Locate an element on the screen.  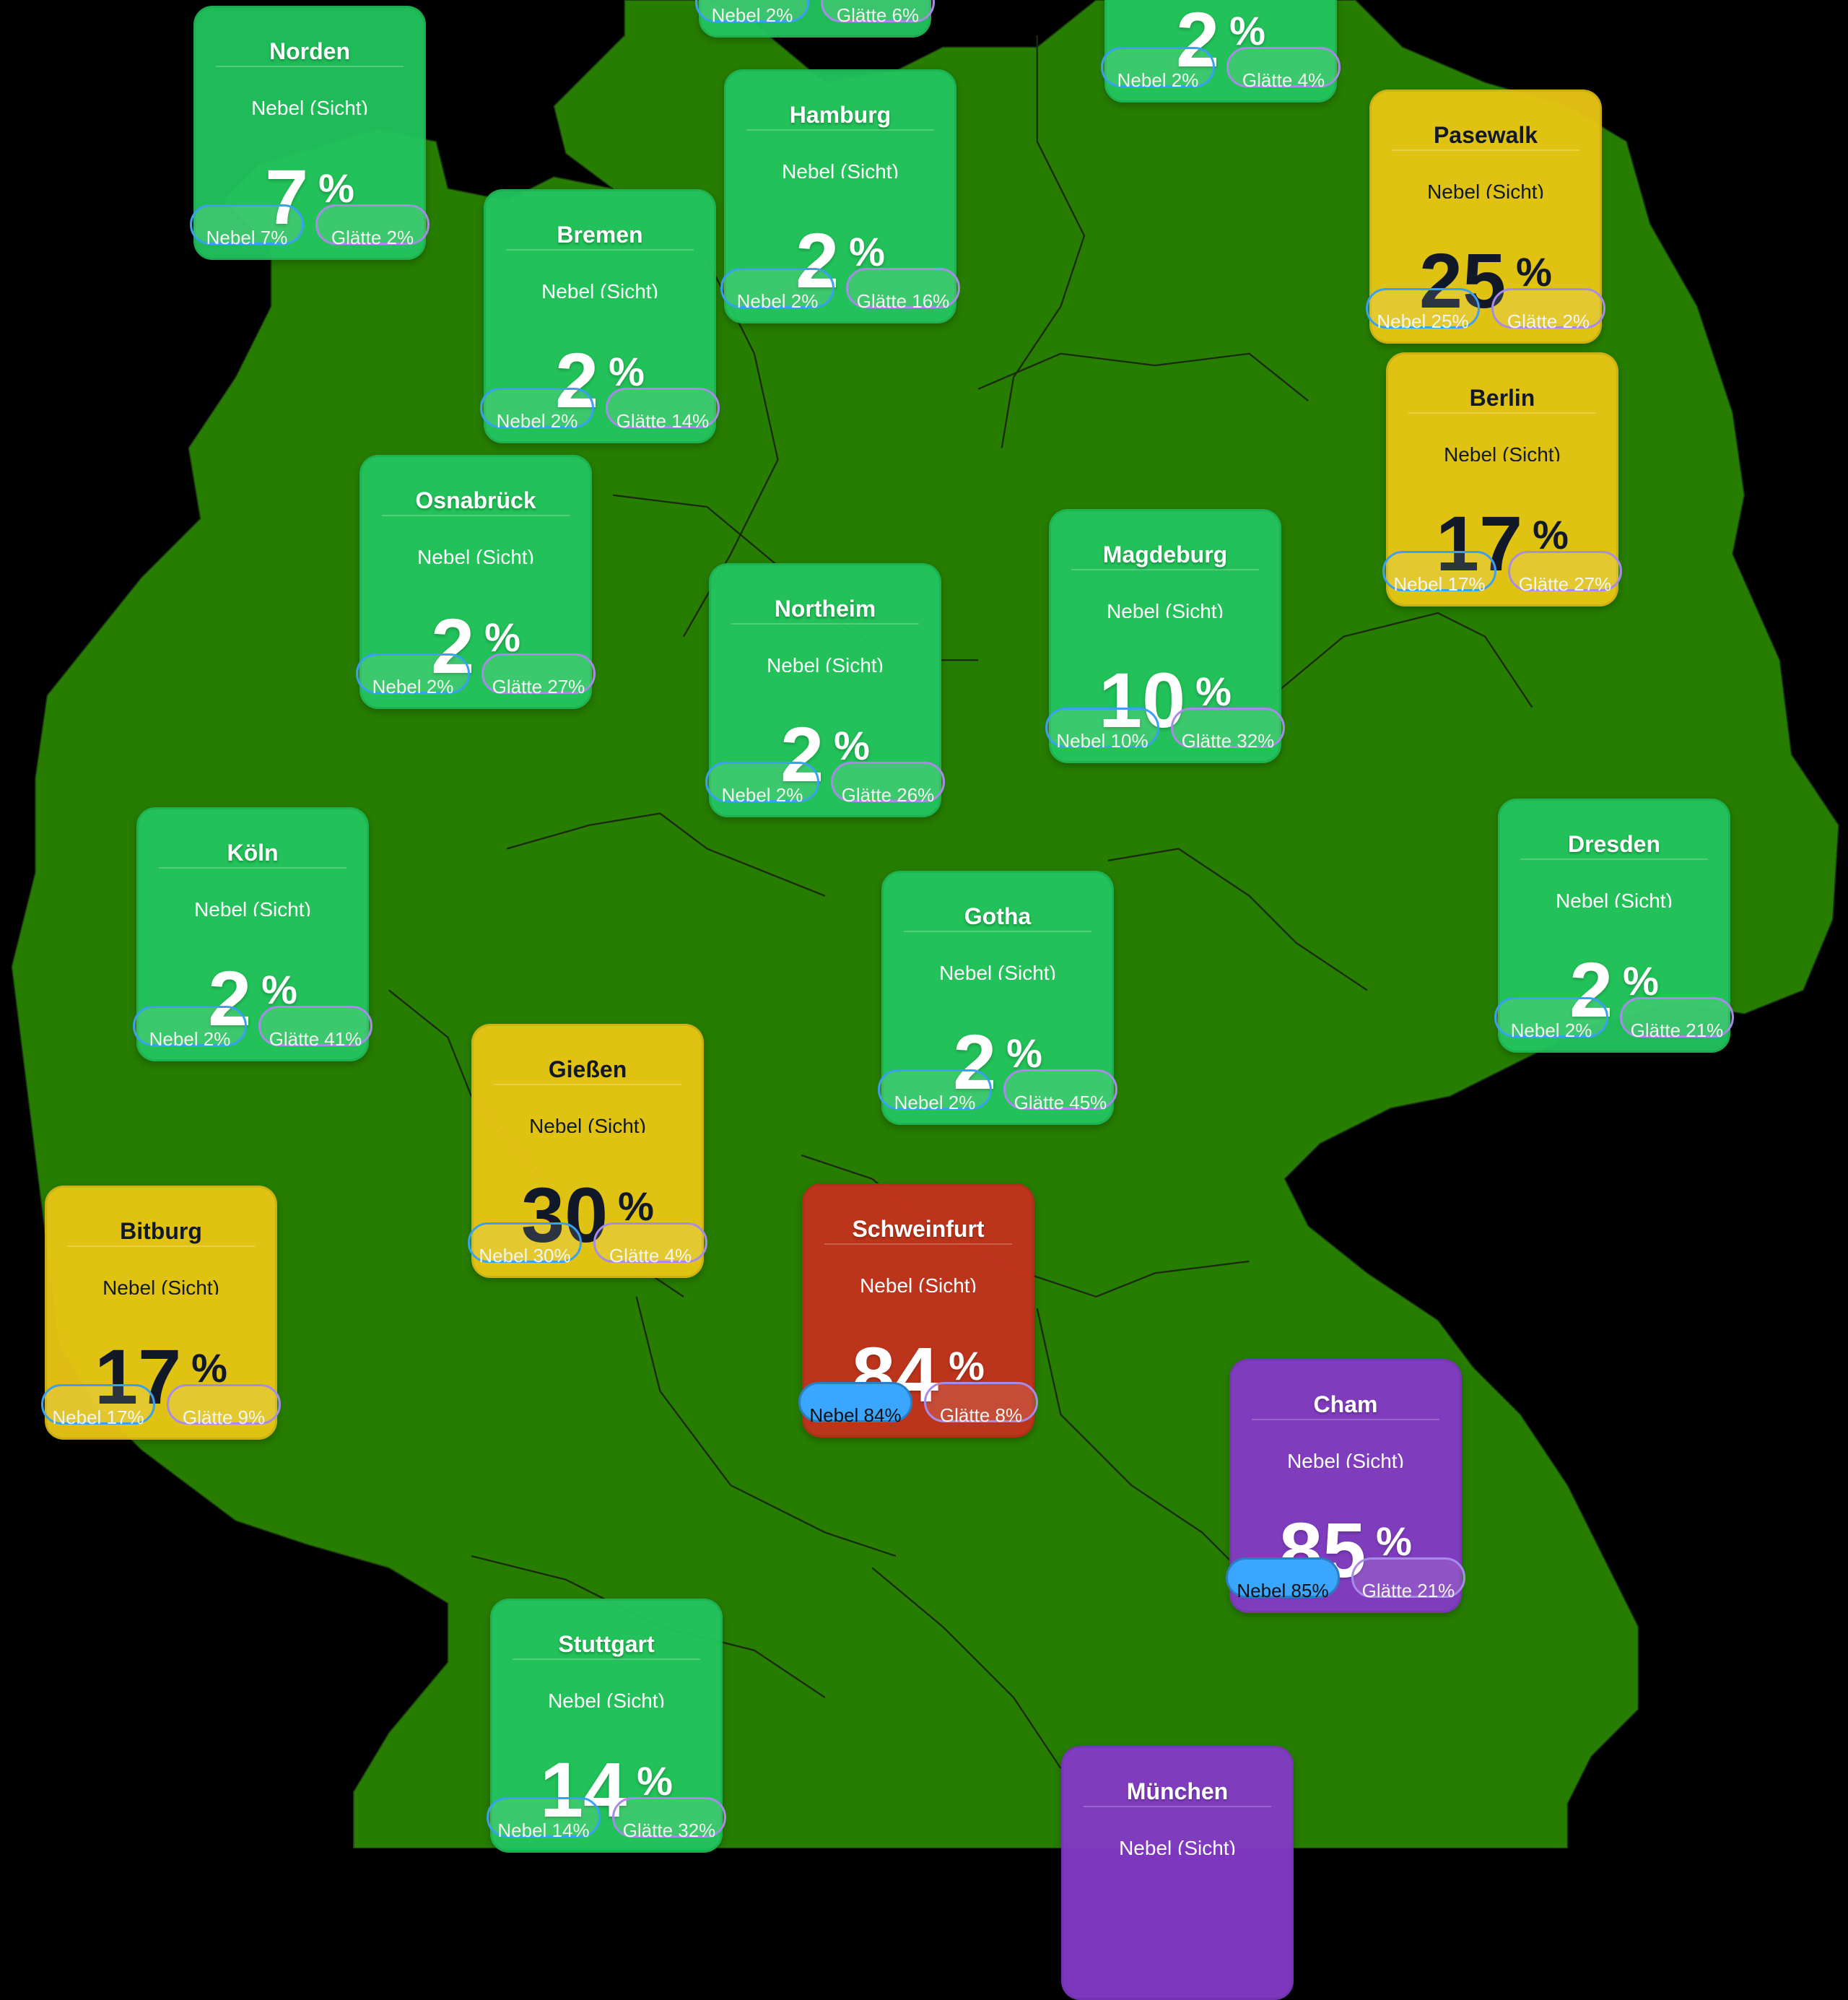
glatte-pill-button: Glätte 16% is located at coordinates (903, 289).